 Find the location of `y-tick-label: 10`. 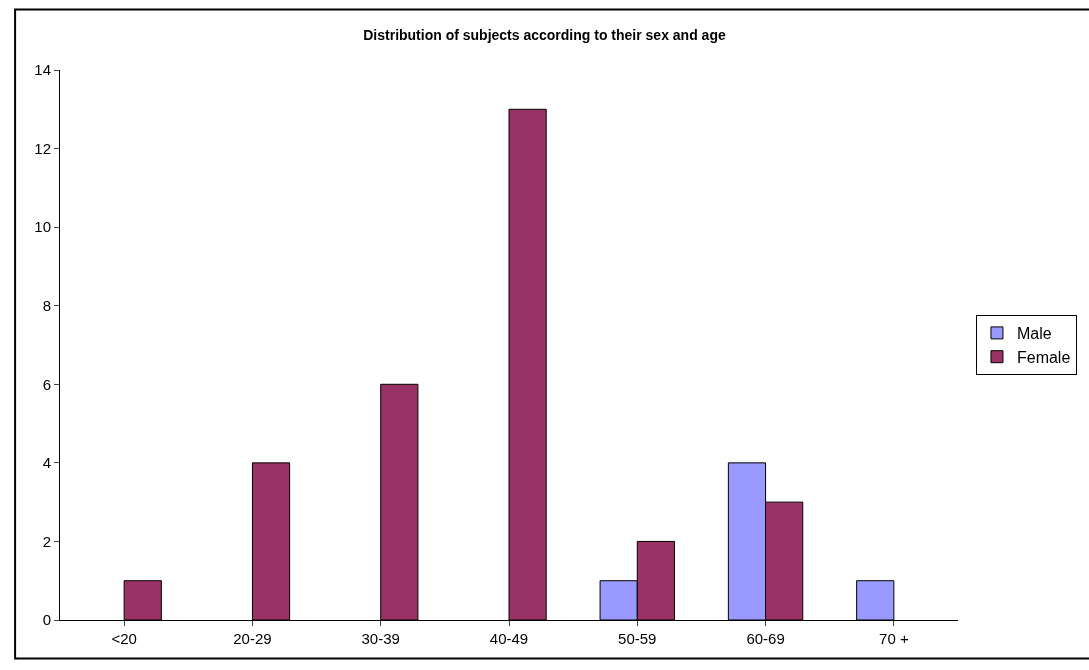

y-tick-label: 10 is located at coordinates (42, 227).